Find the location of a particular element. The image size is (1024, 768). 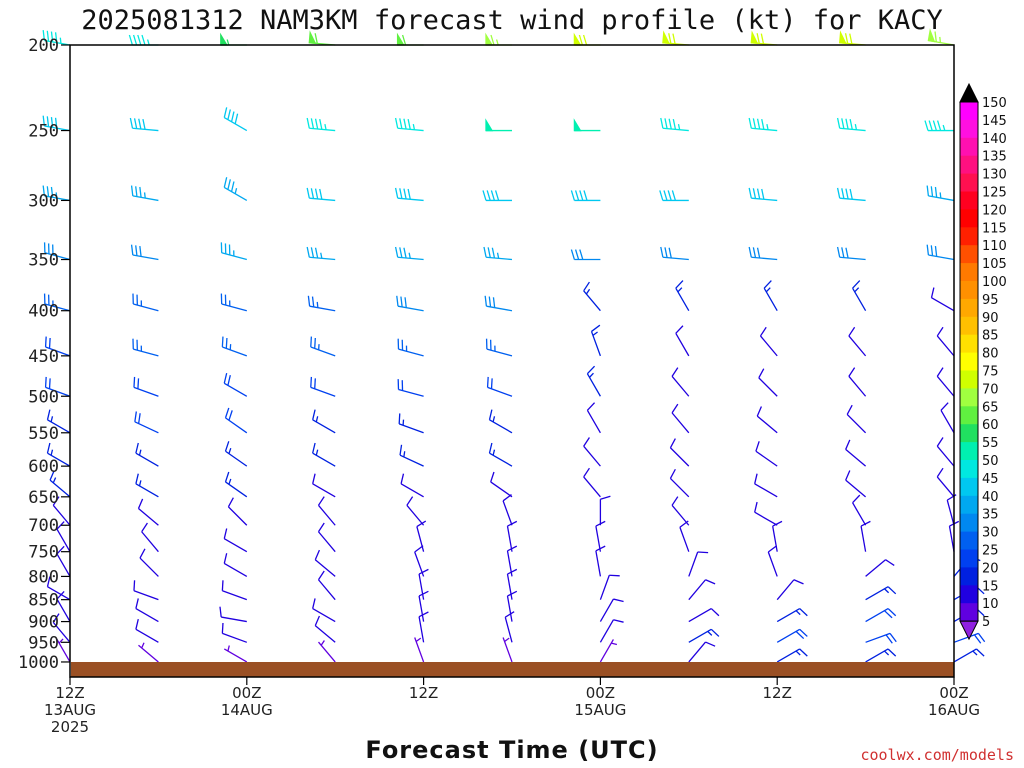

colorbar-label: 60 is located at coordinates (990, 425).